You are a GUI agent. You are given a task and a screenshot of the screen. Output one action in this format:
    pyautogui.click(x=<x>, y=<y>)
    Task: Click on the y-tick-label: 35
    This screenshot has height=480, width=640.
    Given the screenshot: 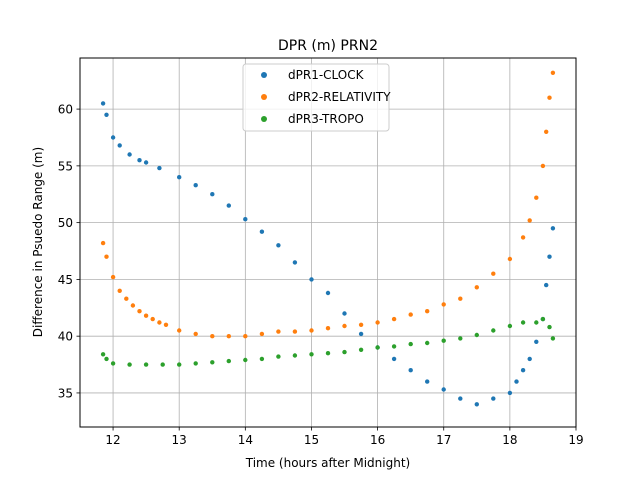 What is the action you would take?
    pyautogui.click(x=65, y=393)
    